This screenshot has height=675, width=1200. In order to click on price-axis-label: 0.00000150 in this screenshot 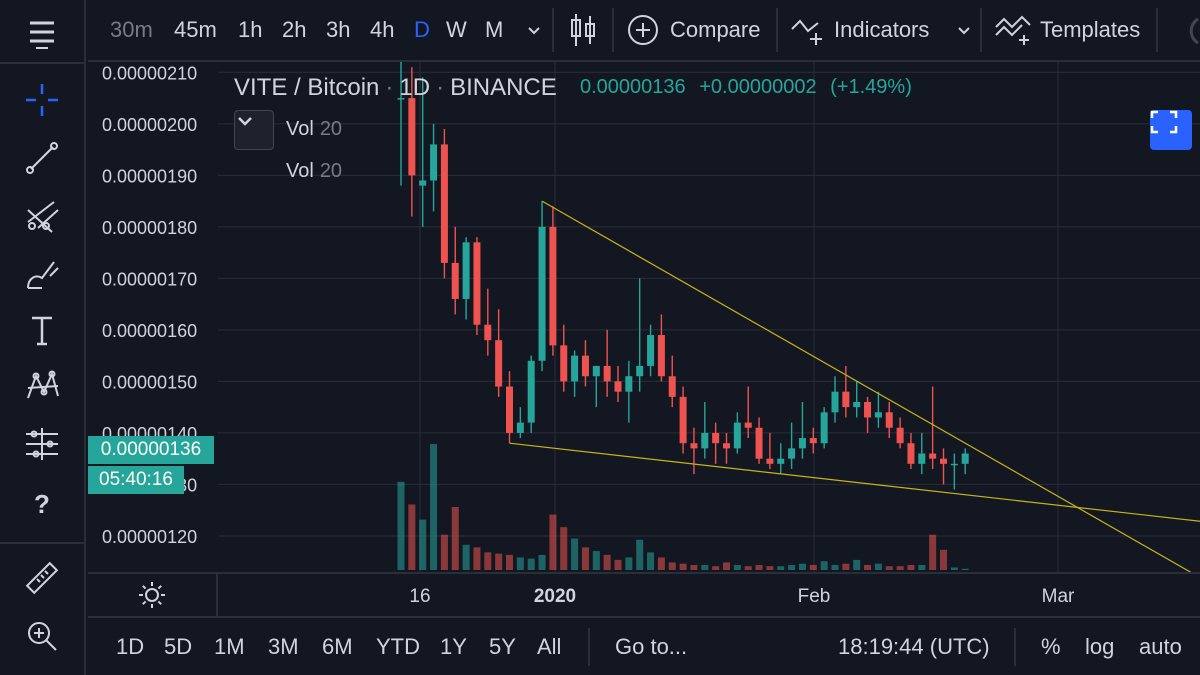, I will do `click(149, 382)`.